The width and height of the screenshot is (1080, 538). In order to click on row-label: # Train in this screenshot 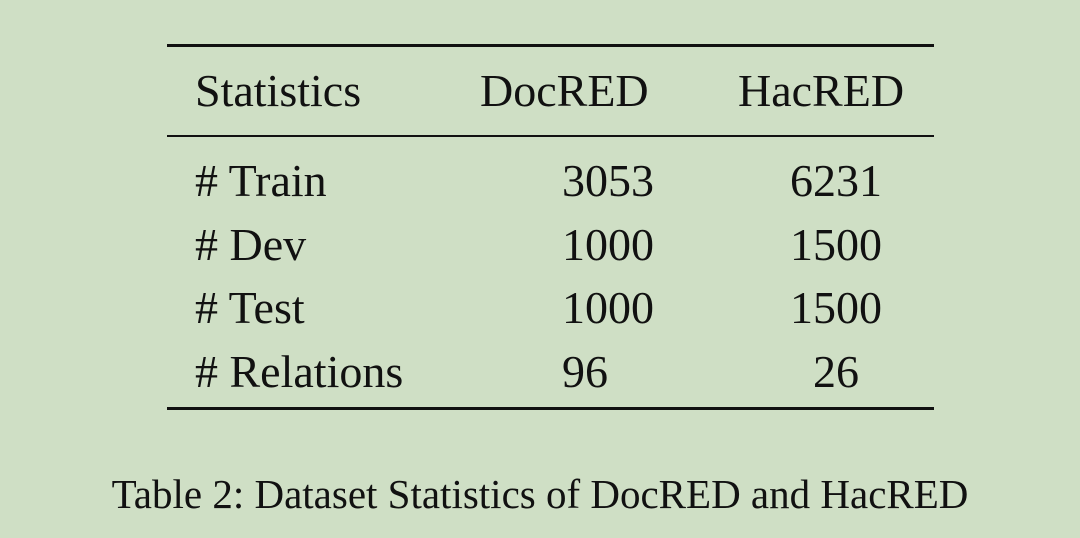, I will do `click(261, 180)`.